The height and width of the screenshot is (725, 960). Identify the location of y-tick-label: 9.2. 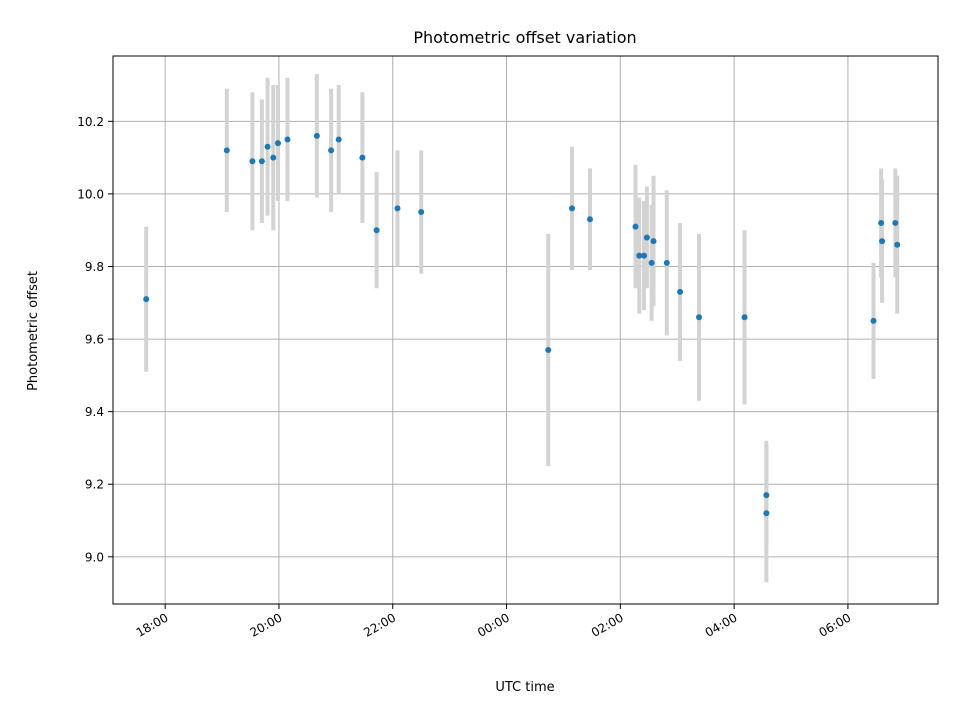
(94, 485).